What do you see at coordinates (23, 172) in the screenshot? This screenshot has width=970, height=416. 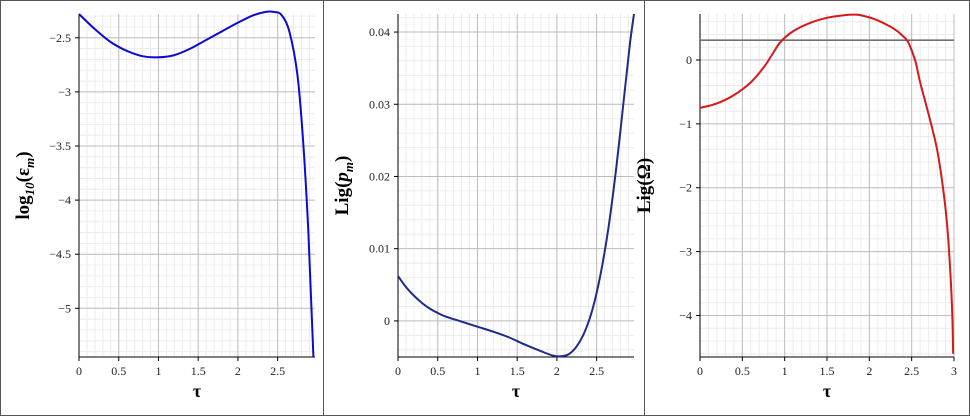 I see `y-label-symbol: ε` at bounding box center [23, 172].